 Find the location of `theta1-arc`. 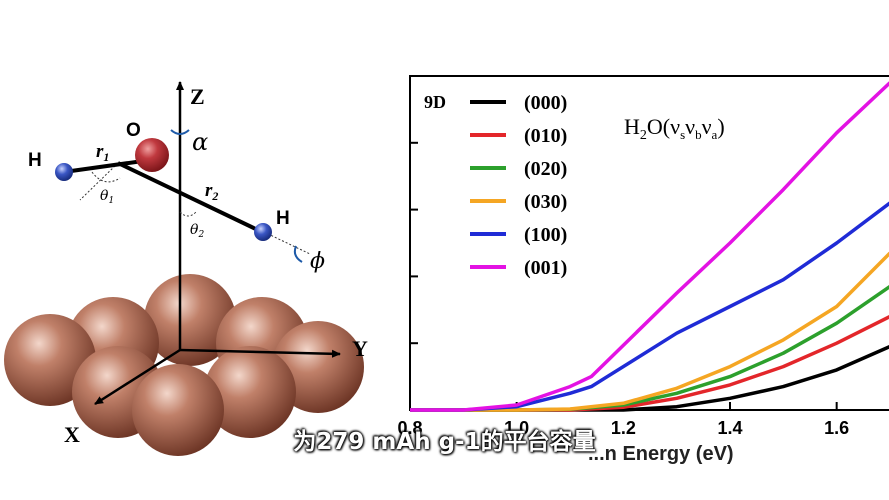

theta1-arc is located at coordinates (106, 177).